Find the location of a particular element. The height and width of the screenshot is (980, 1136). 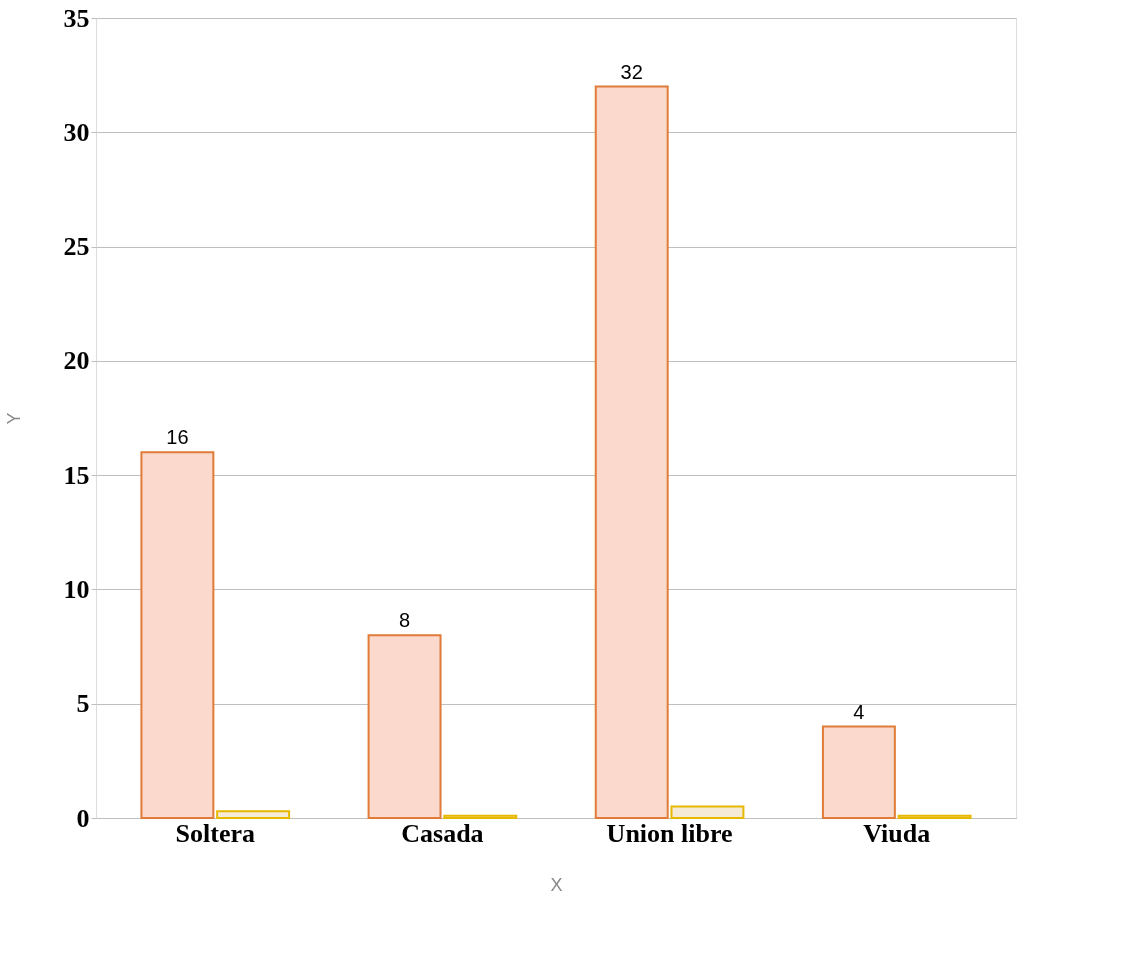

y-tick-label: 20 is located at coordinates (76, 361).